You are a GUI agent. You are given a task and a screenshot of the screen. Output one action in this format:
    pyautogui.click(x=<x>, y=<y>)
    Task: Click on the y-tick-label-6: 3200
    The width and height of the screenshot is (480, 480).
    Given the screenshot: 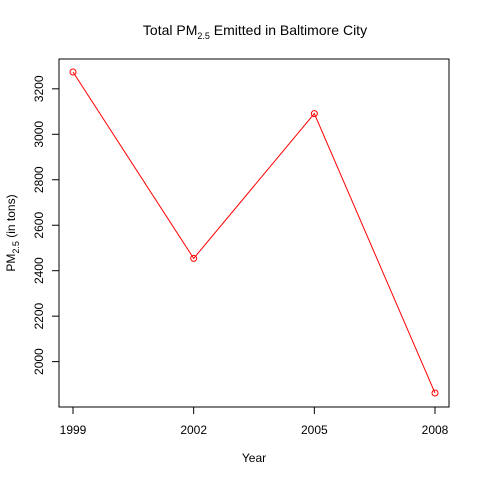 What is the action you would take?
    pyautogui.click(x=39, y=88)
    